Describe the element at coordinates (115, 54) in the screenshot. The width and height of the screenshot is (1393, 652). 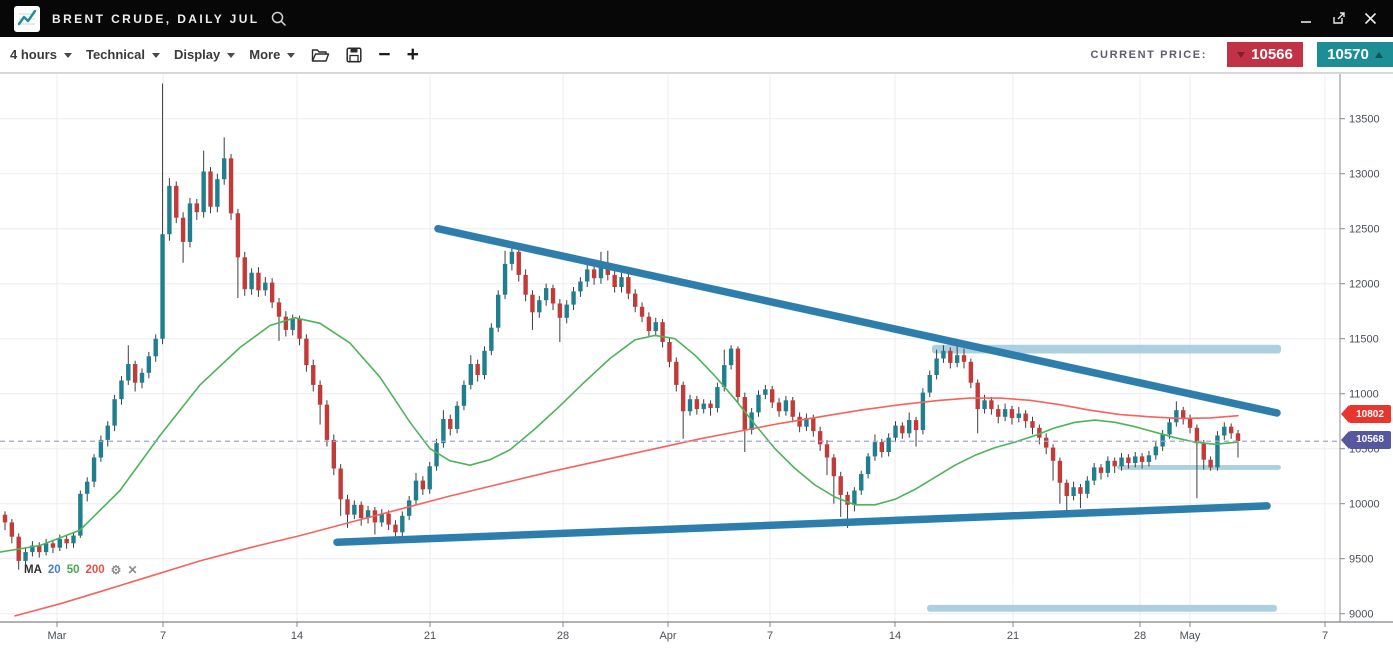
I see `technical-label: Technical` at that location.